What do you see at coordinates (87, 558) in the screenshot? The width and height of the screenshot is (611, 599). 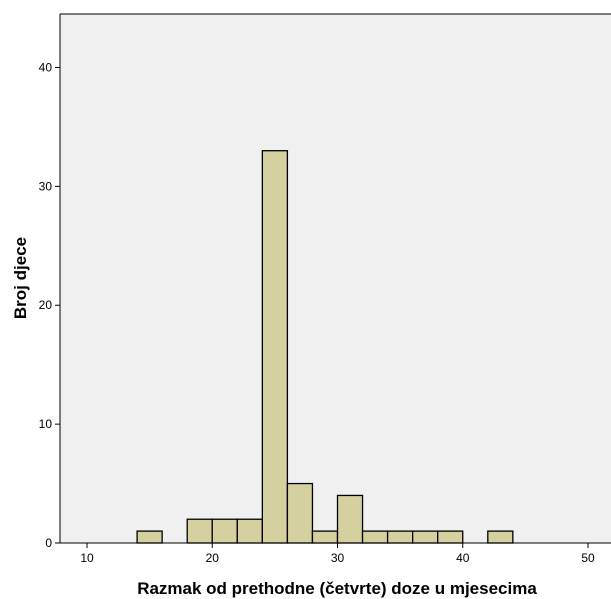 I see `x-tick-label: 10` at bounding box center [87, 558].